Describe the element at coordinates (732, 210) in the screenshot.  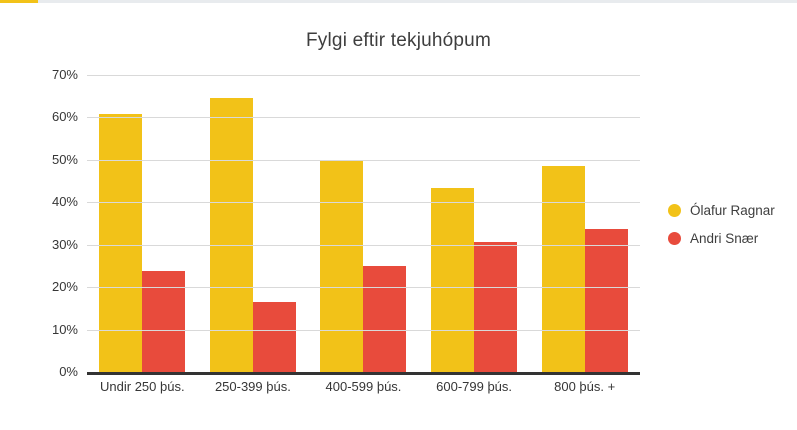
I see `legend-label: Ólafur Ragnar` at that location.